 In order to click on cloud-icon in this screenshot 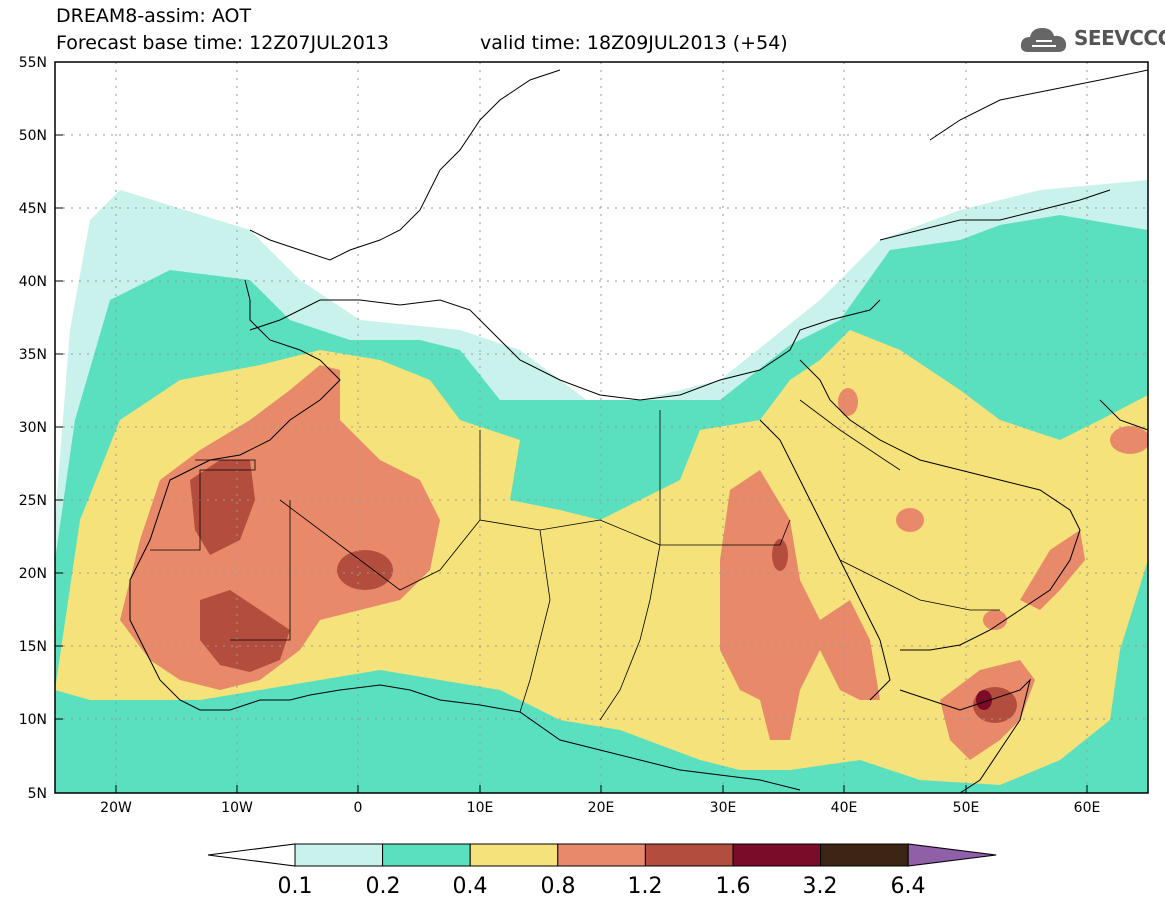, I will do `click(1043, 40)`.